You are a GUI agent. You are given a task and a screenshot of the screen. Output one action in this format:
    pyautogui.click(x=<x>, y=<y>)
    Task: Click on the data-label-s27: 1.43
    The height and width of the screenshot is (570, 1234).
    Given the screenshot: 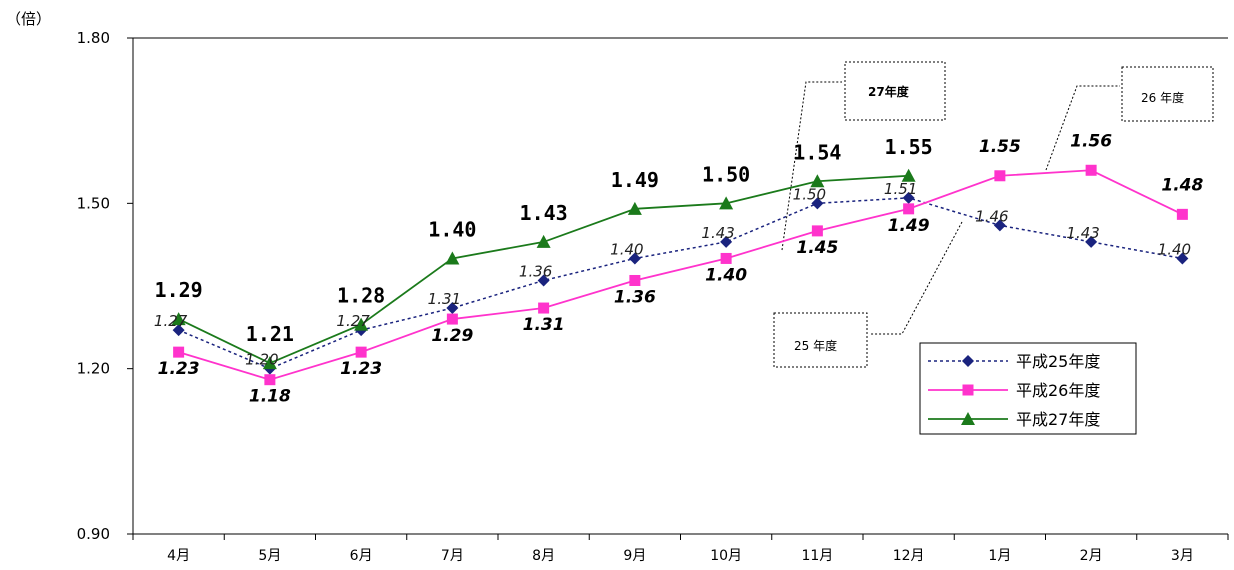 What is the action you would take?
    pyautogui.click(x=544, y=213)
    